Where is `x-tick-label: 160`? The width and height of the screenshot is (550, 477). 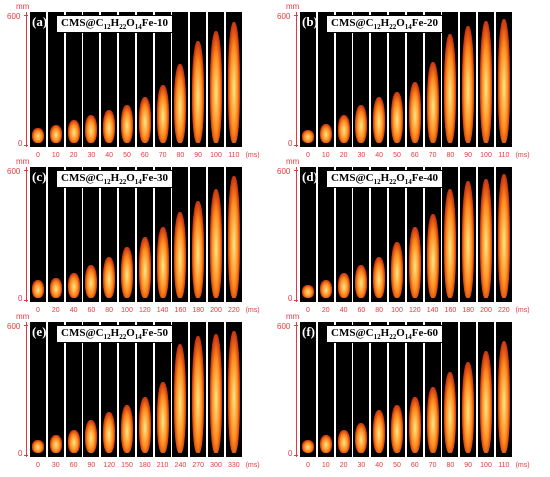
x-tick-label: 160 is located at coordinates (180, 310).